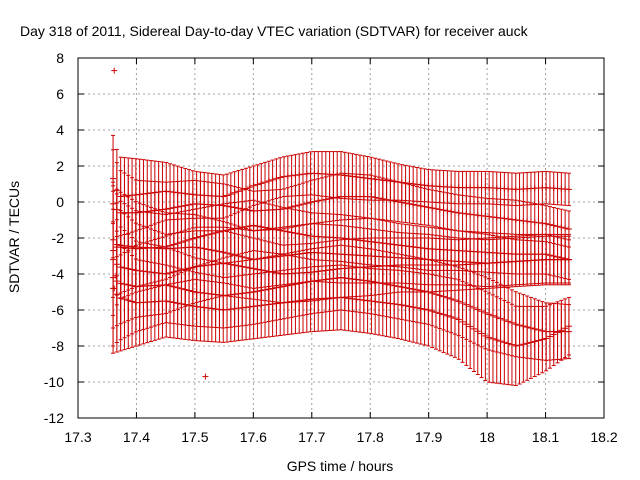  I want to click on x-tick-label: 18.2, so click(603, 437).